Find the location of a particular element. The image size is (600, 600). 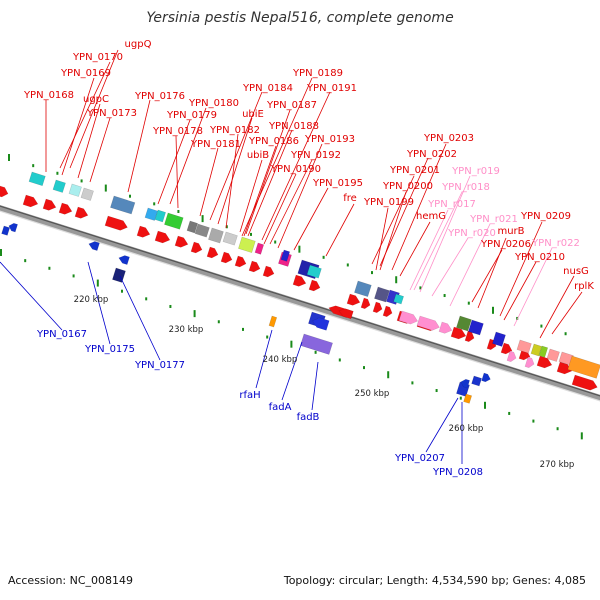

forward-gene-label: YPN_0199 is located at coordinates (388, 202).